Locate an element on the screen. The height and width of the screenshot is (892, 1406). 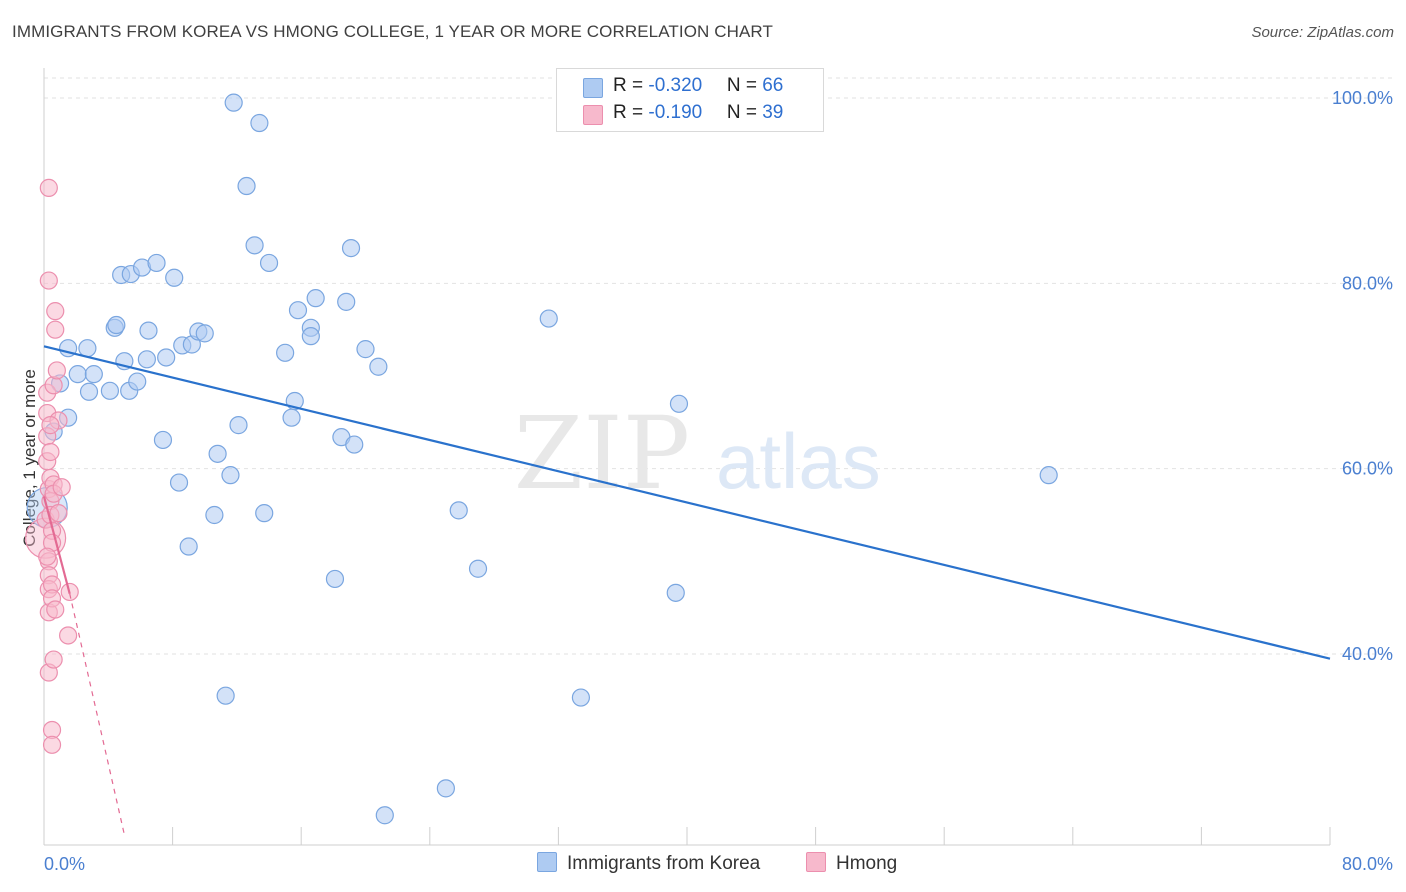
korea-legend-swatch is located at coordinates (547, 862).